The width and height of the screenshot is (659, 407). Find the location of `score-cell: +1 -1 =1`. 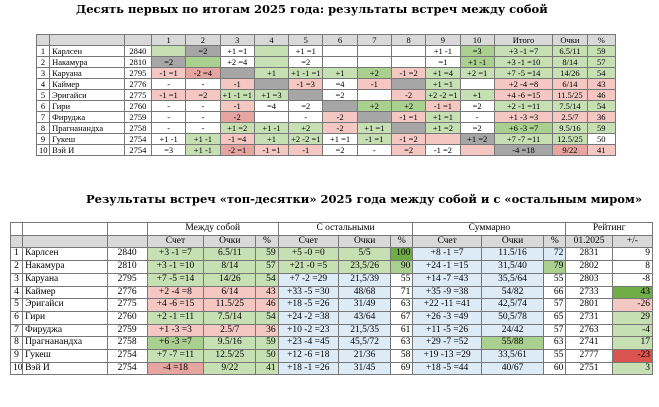

score-cell: +1 -1 =1 is located at coordinates (306, 73).